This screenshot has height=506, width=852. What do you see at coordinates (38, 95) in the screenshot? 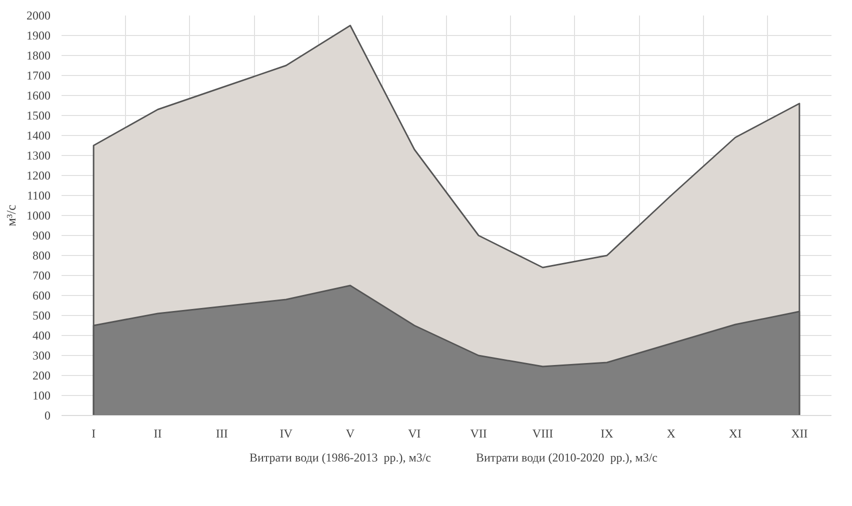
I see `y-tick-label: 1600` at bounding box center [38, 95].